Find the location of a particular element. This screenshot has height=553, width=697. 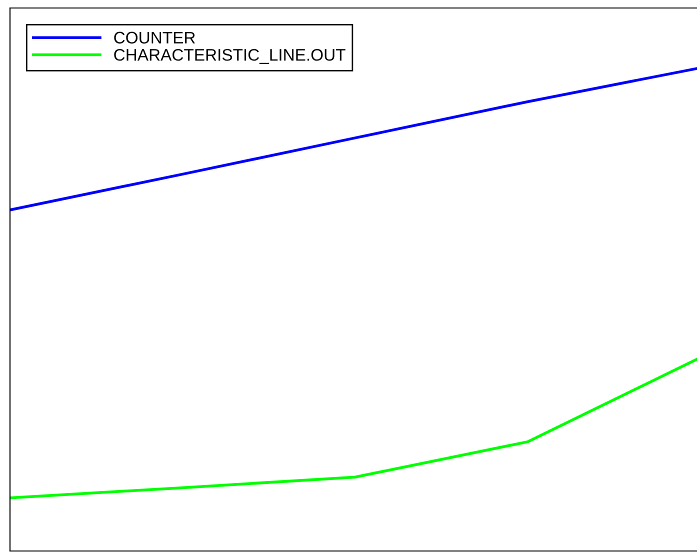

legend-label: CHARACTERISTIC_LINE.OUT is located at coordinates (230, 56).